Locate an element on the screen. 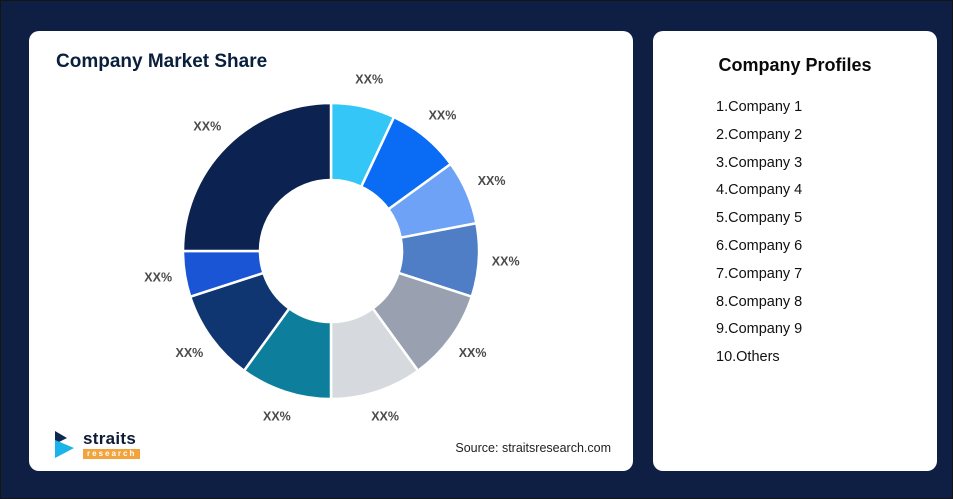 This screenshot has width=953, height=499. profile-list-item: 9.Company 9 is located at coordinates (759, 329).